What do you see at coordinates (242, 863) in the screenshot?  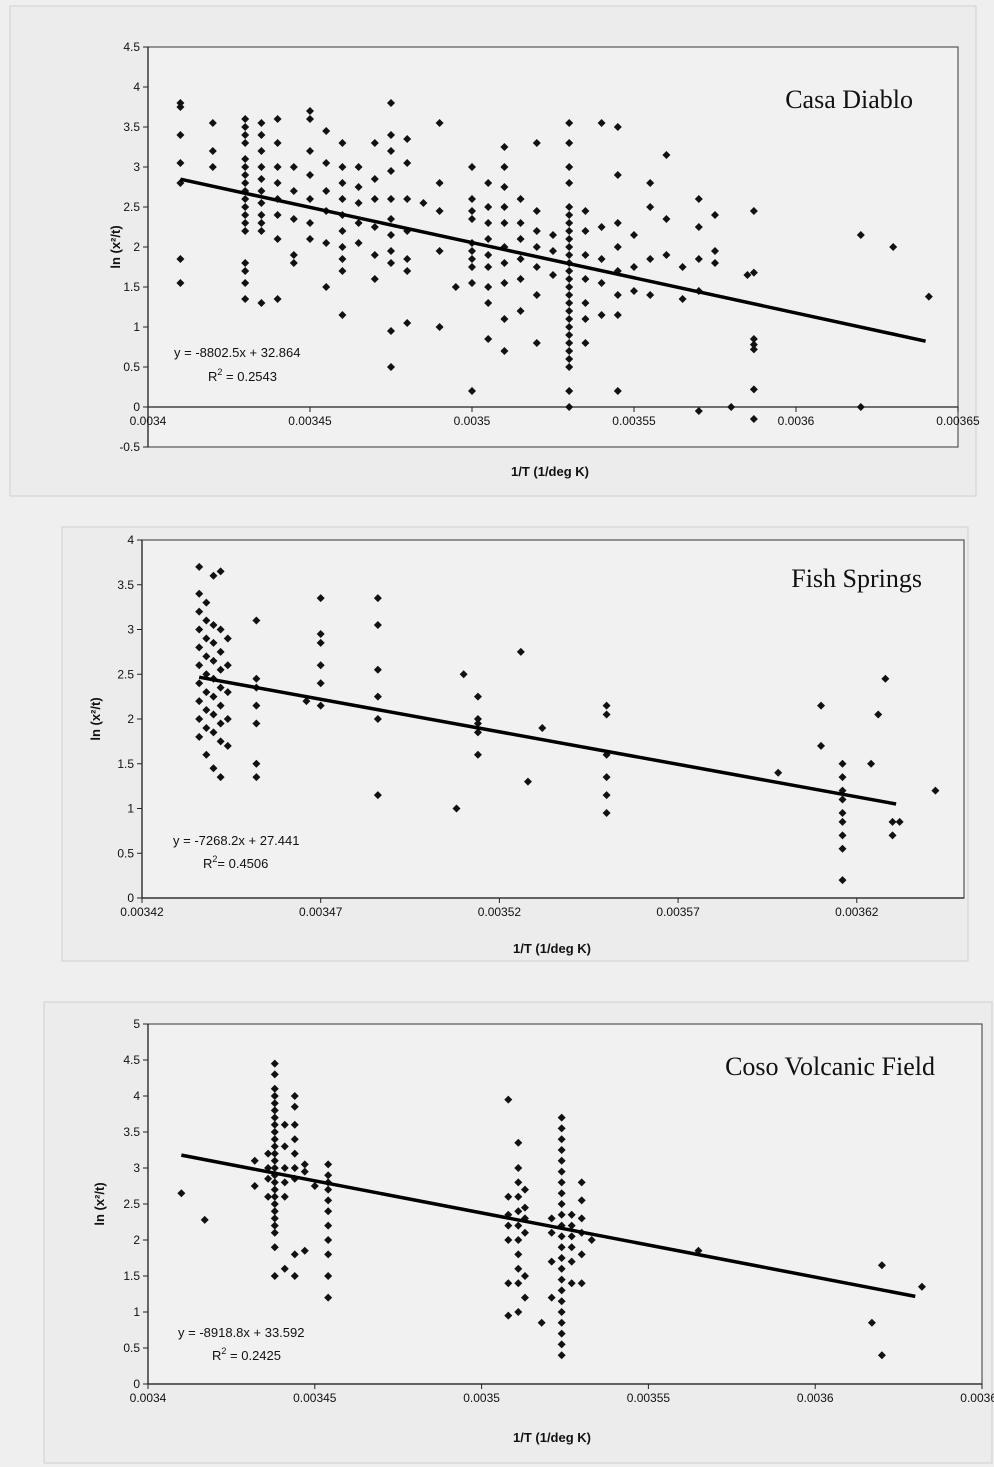 I see `r-squared-value: = 0.4506` at bounding box center [242, 863].